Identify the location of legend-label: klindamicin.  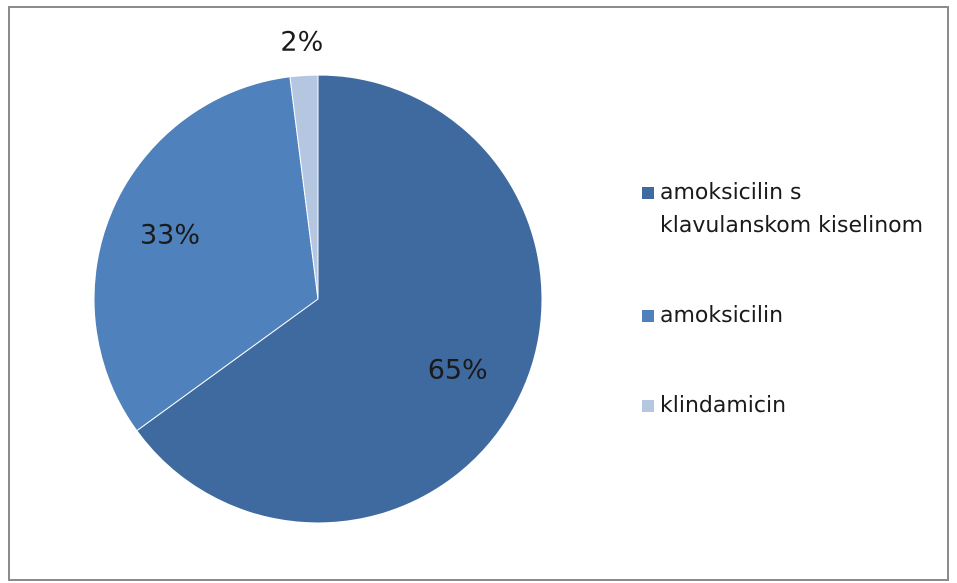
(723, 405).